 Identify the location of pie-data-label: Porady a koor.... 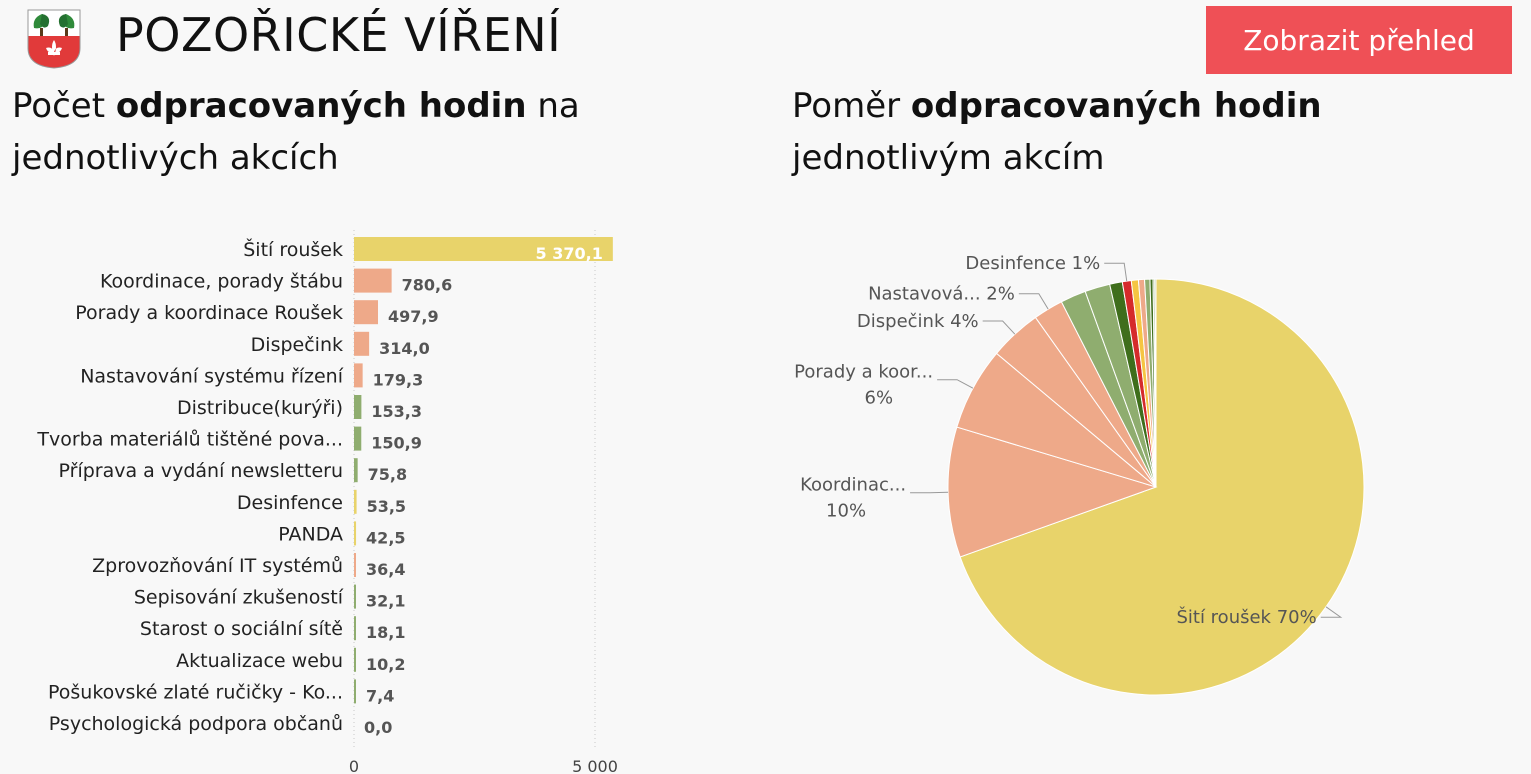
(863, 372).